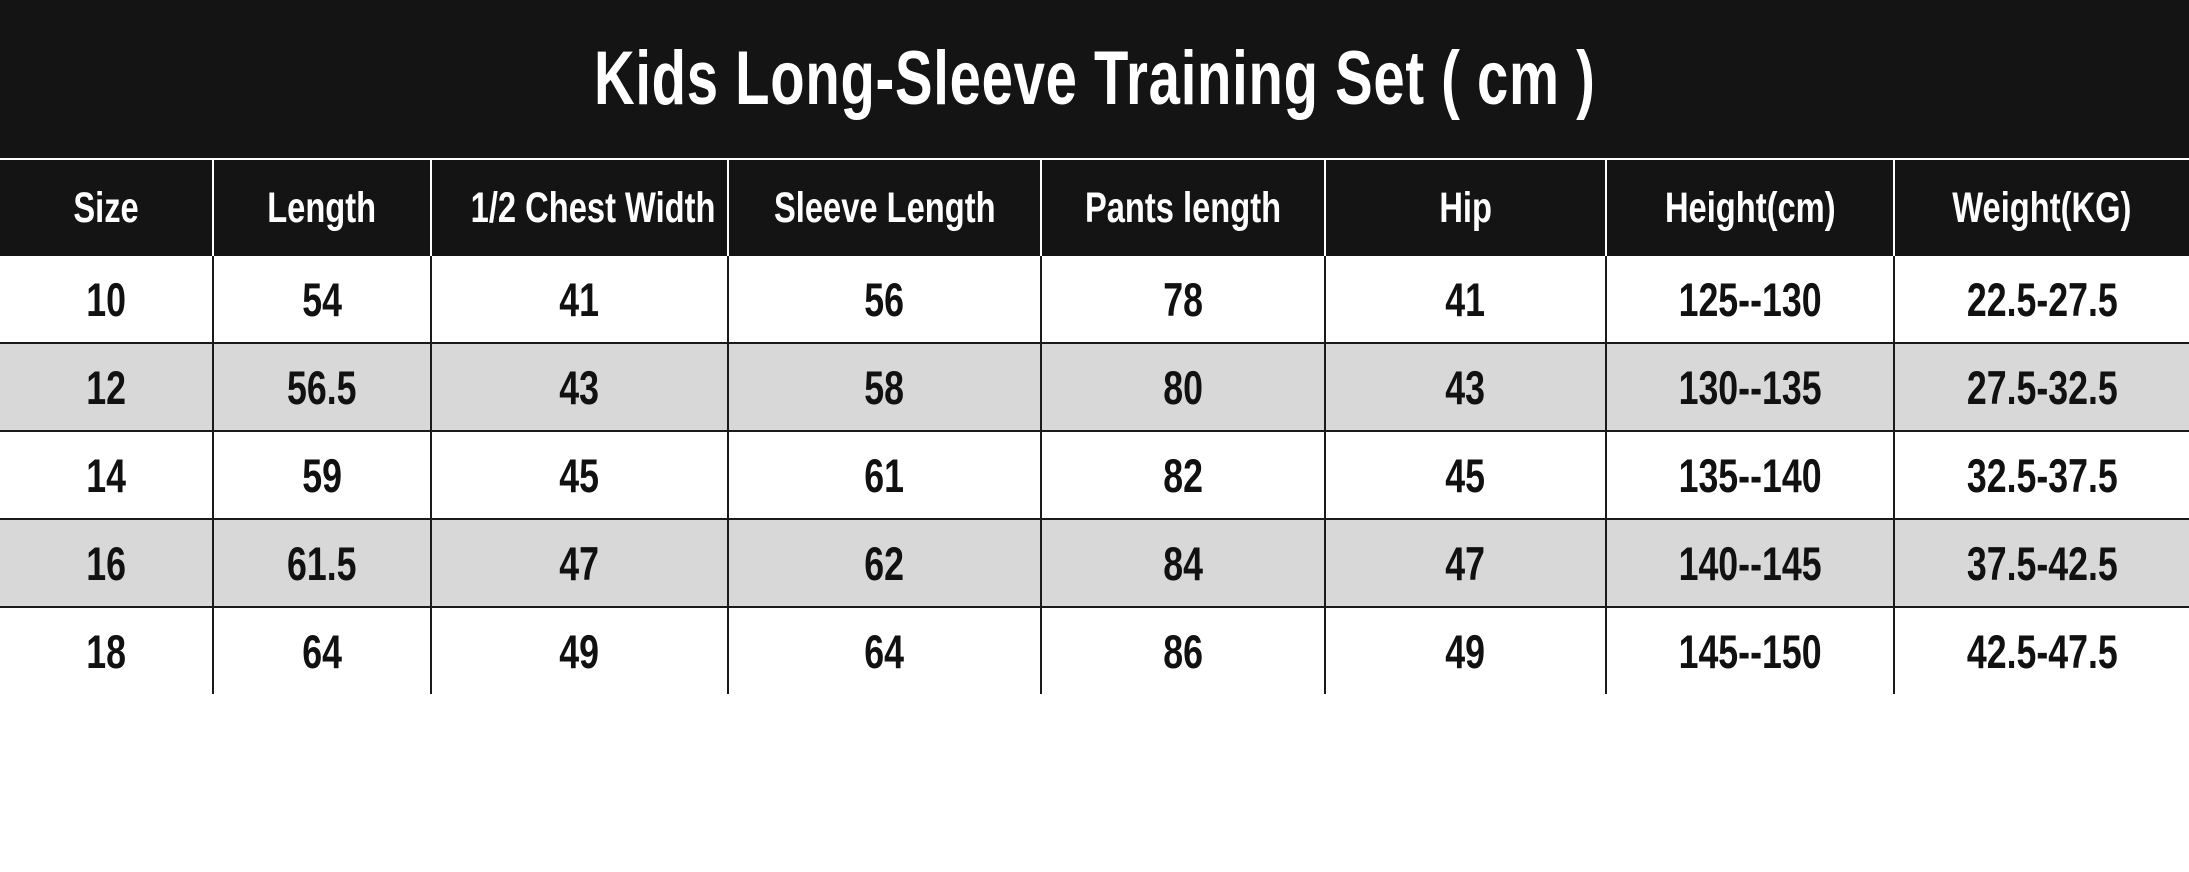  I want to click on cell-value: 125--130, so click(1750, 299).